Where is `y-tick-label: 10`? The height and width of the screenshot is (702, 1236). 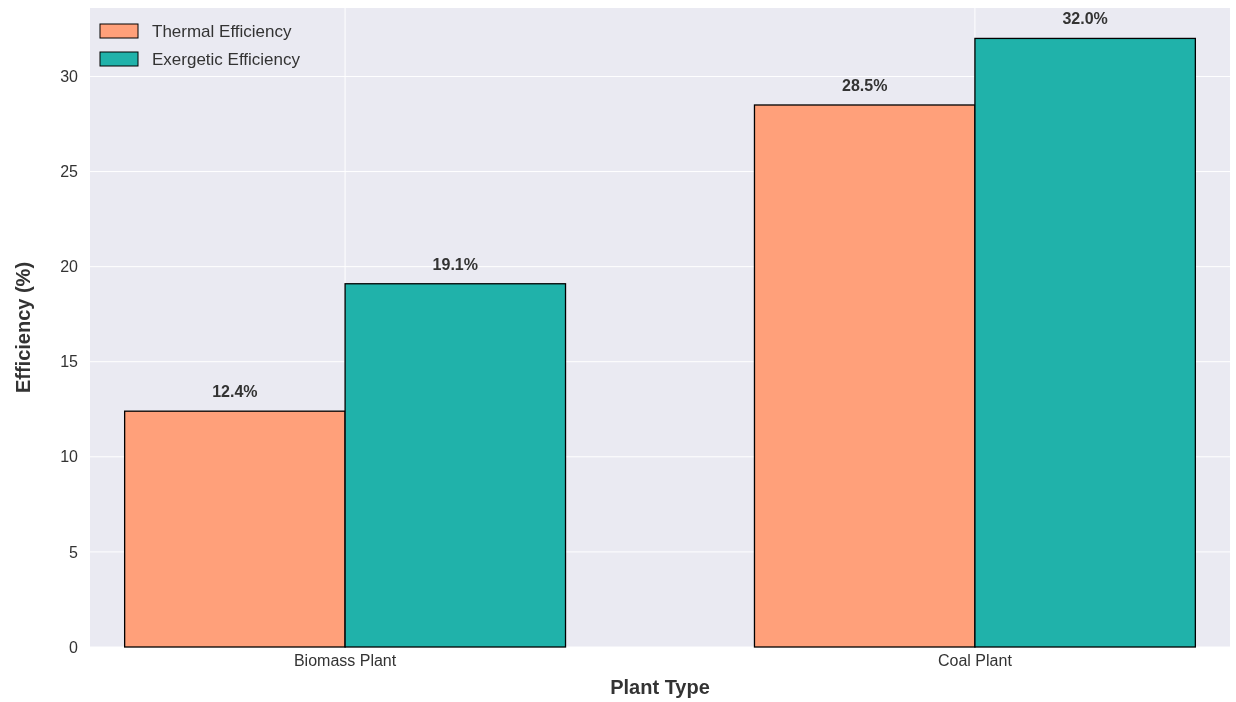 y-tick-label: 10 is located at coordinates (69, 457).